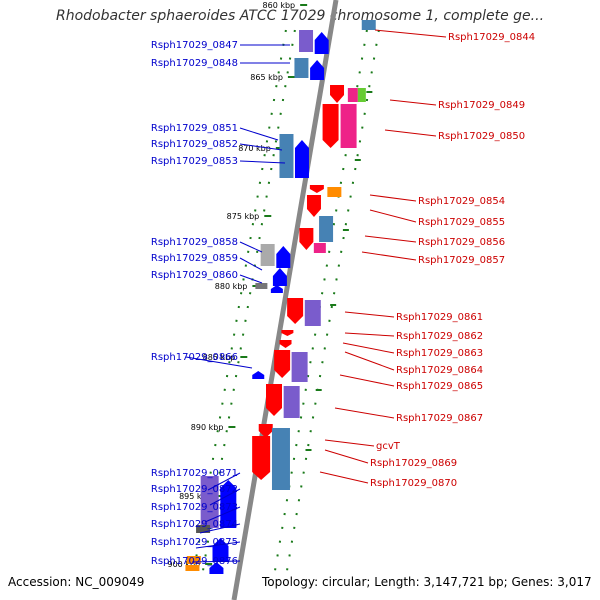  I want to click on accession-text: Accession: NC_009049, so click(76, 582).